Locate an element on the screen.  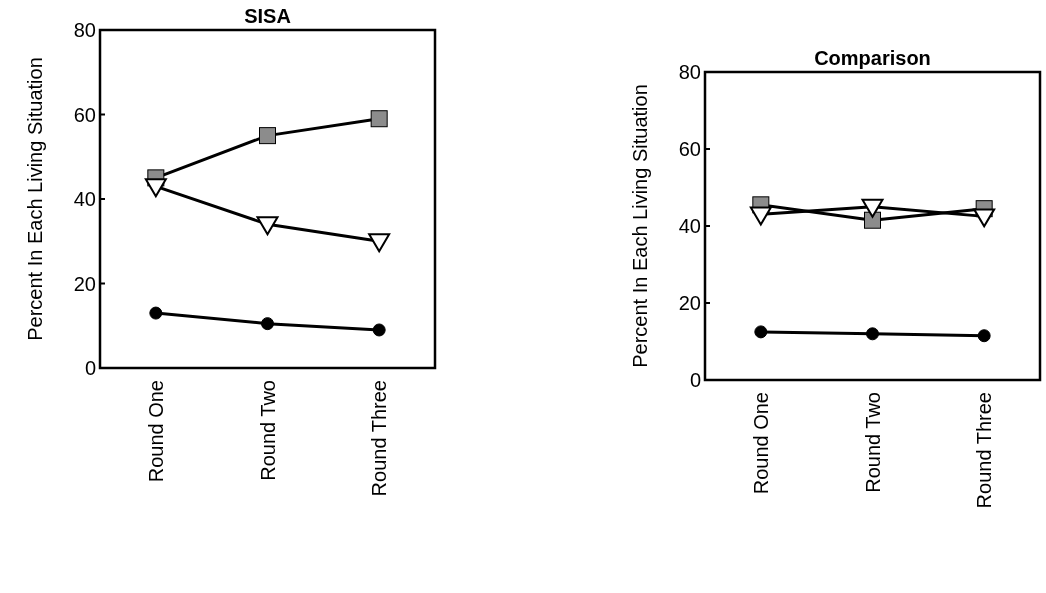
chart-title: Comparison is located at coordinates (872, 58).